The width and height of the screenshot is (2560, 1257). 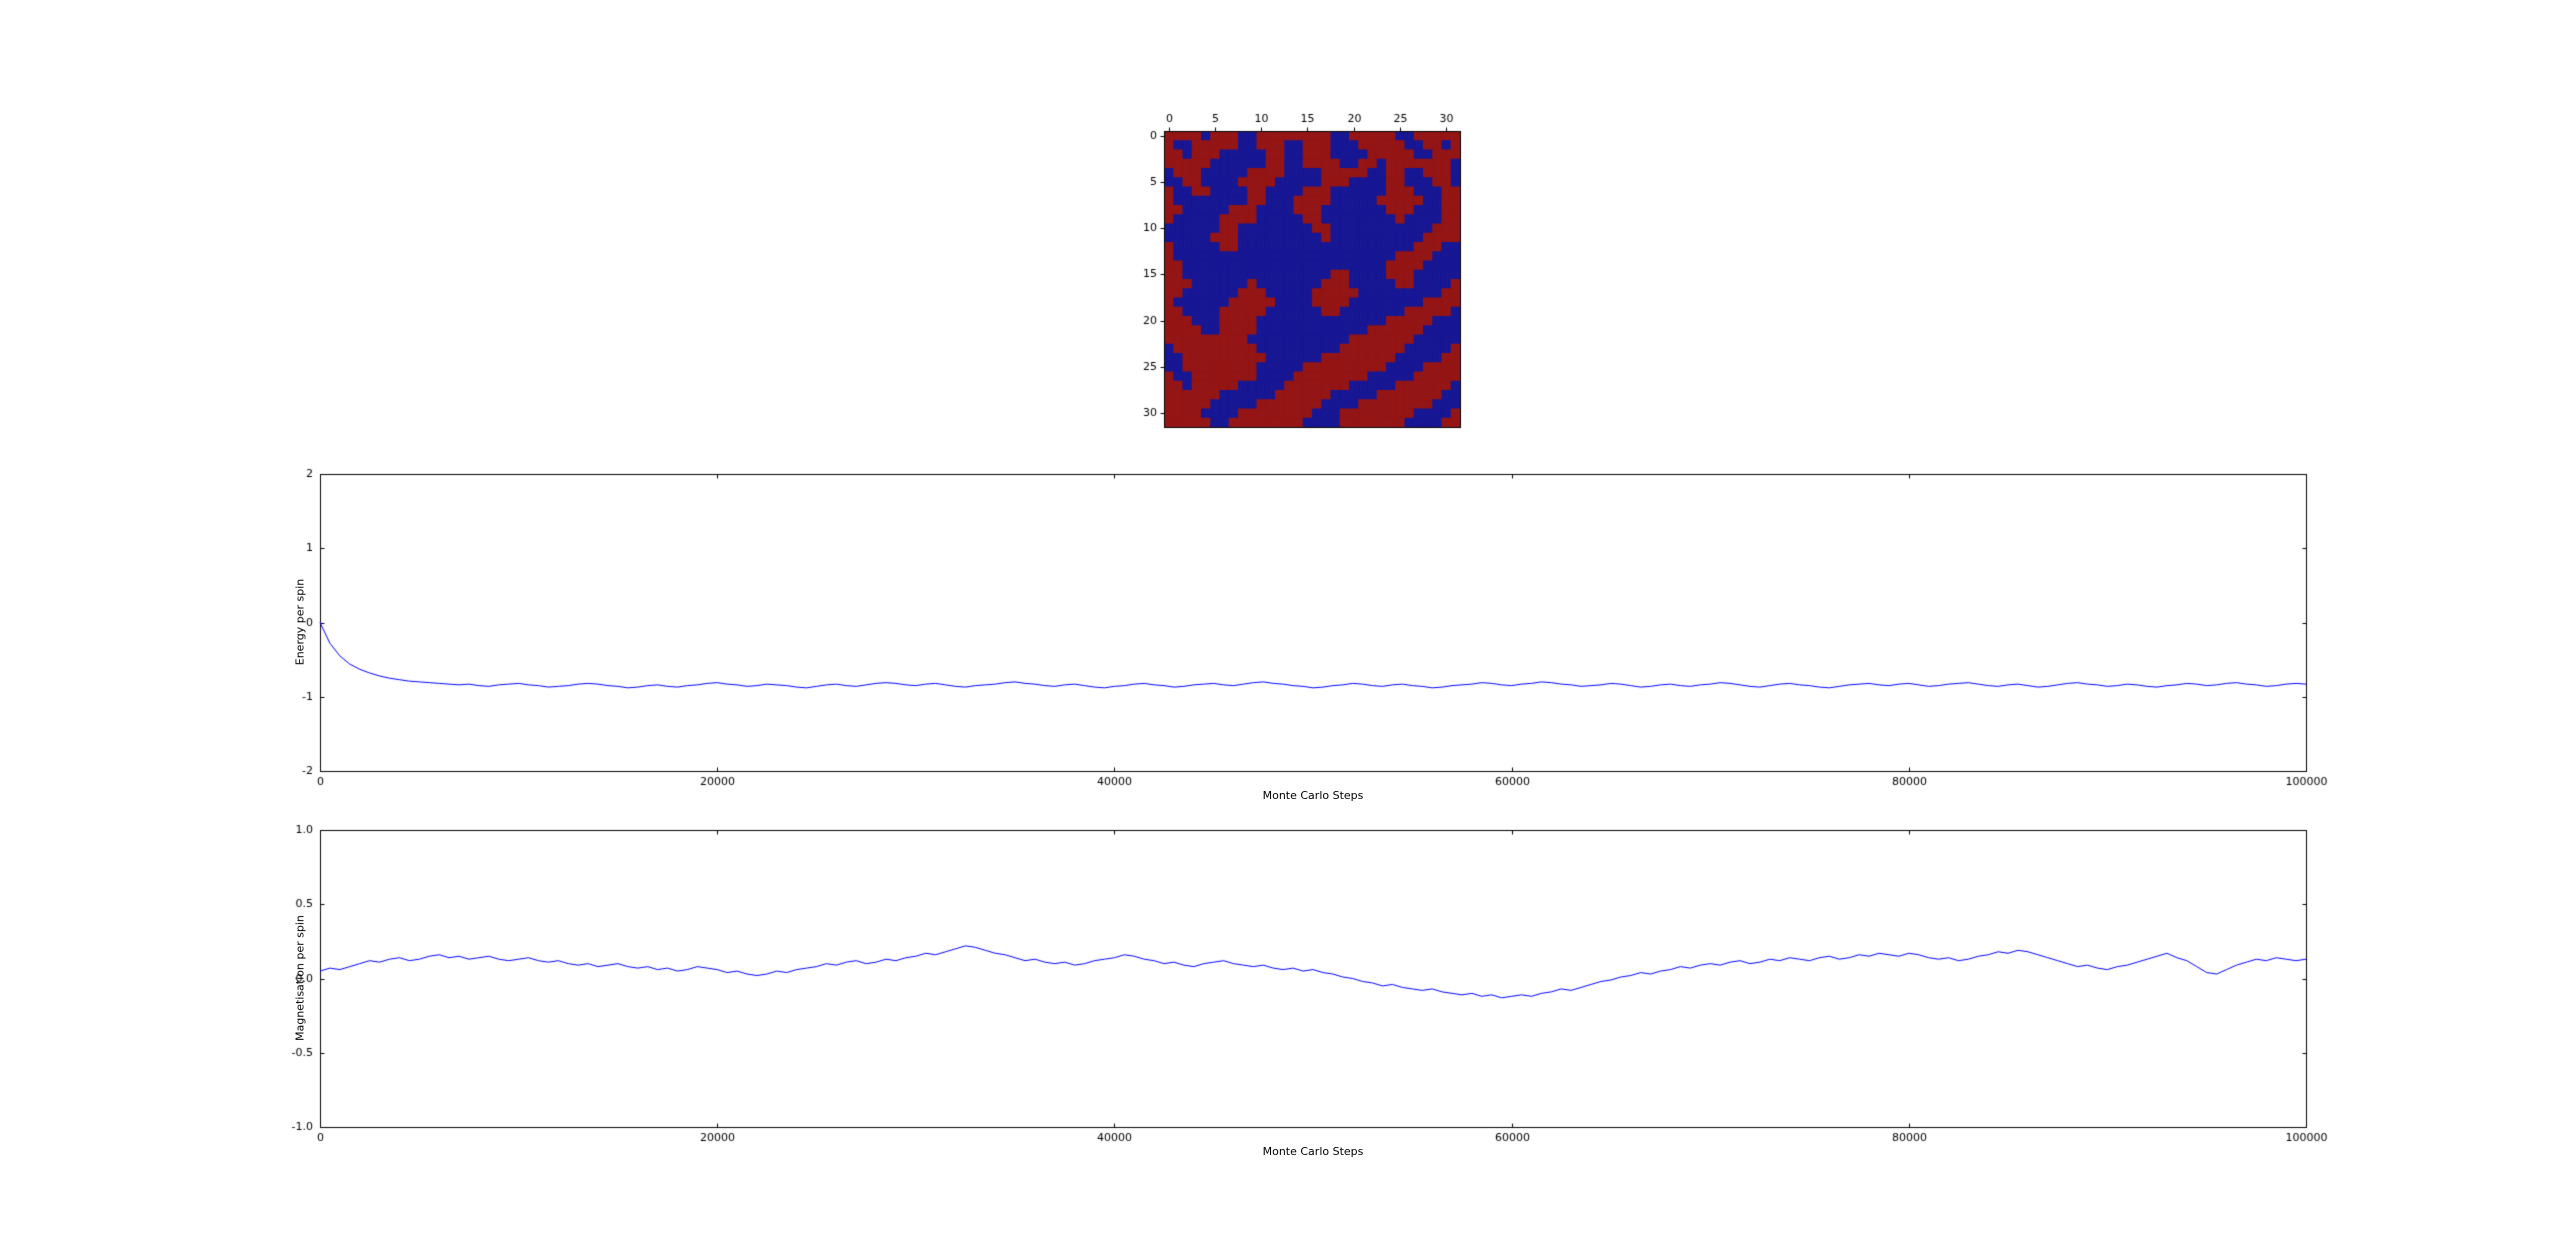 I want to click on spin-lattice-panel, so click(x=1300, y=270).